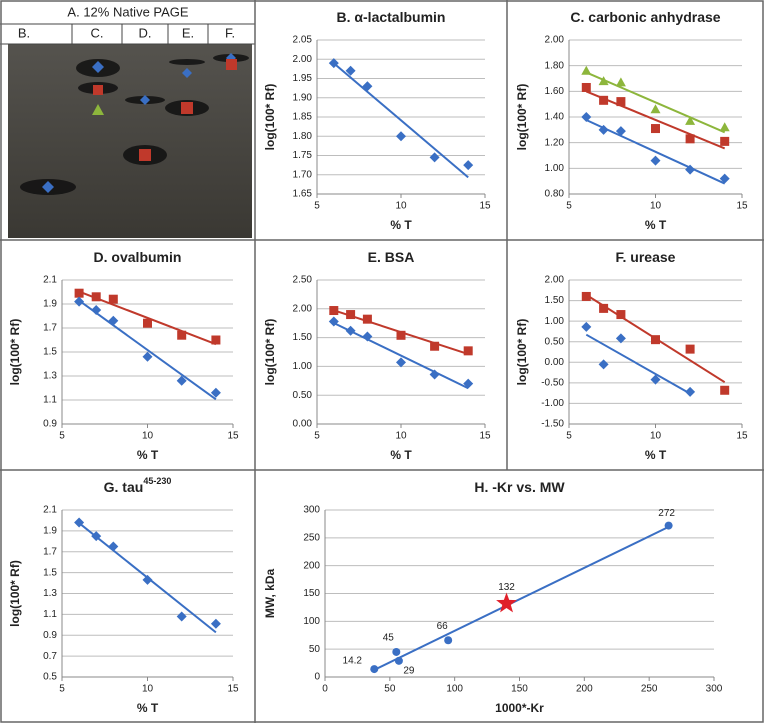 The width and height of the screenshot is (764, 723). What do you see at coordinates (714, 689) in the screenshot?
I see `x-tick-label: 300` at bounding box center [714, 689].